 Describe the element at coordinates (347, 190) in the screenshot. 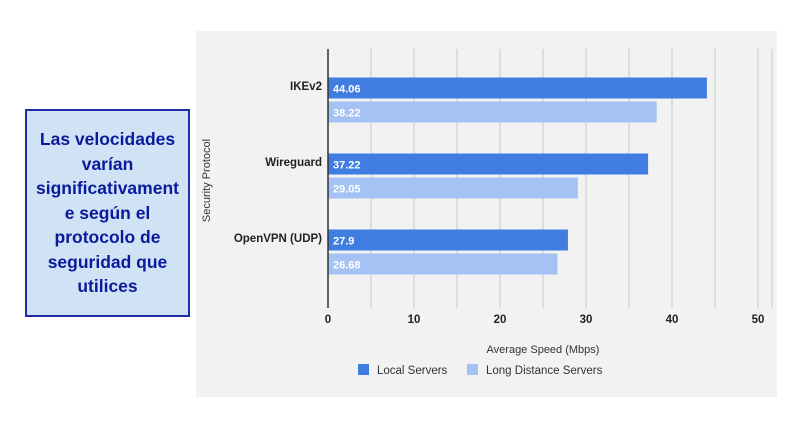

I see `data-label: 29.05` at that location.